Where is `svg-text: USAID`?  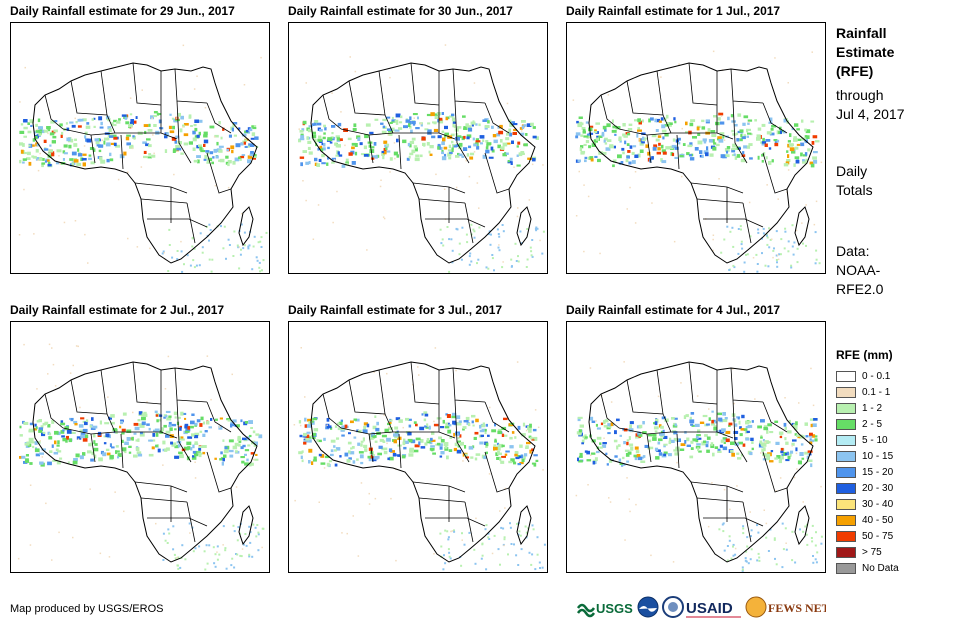 svg-text: USAID is located at coordinates (709, 608).